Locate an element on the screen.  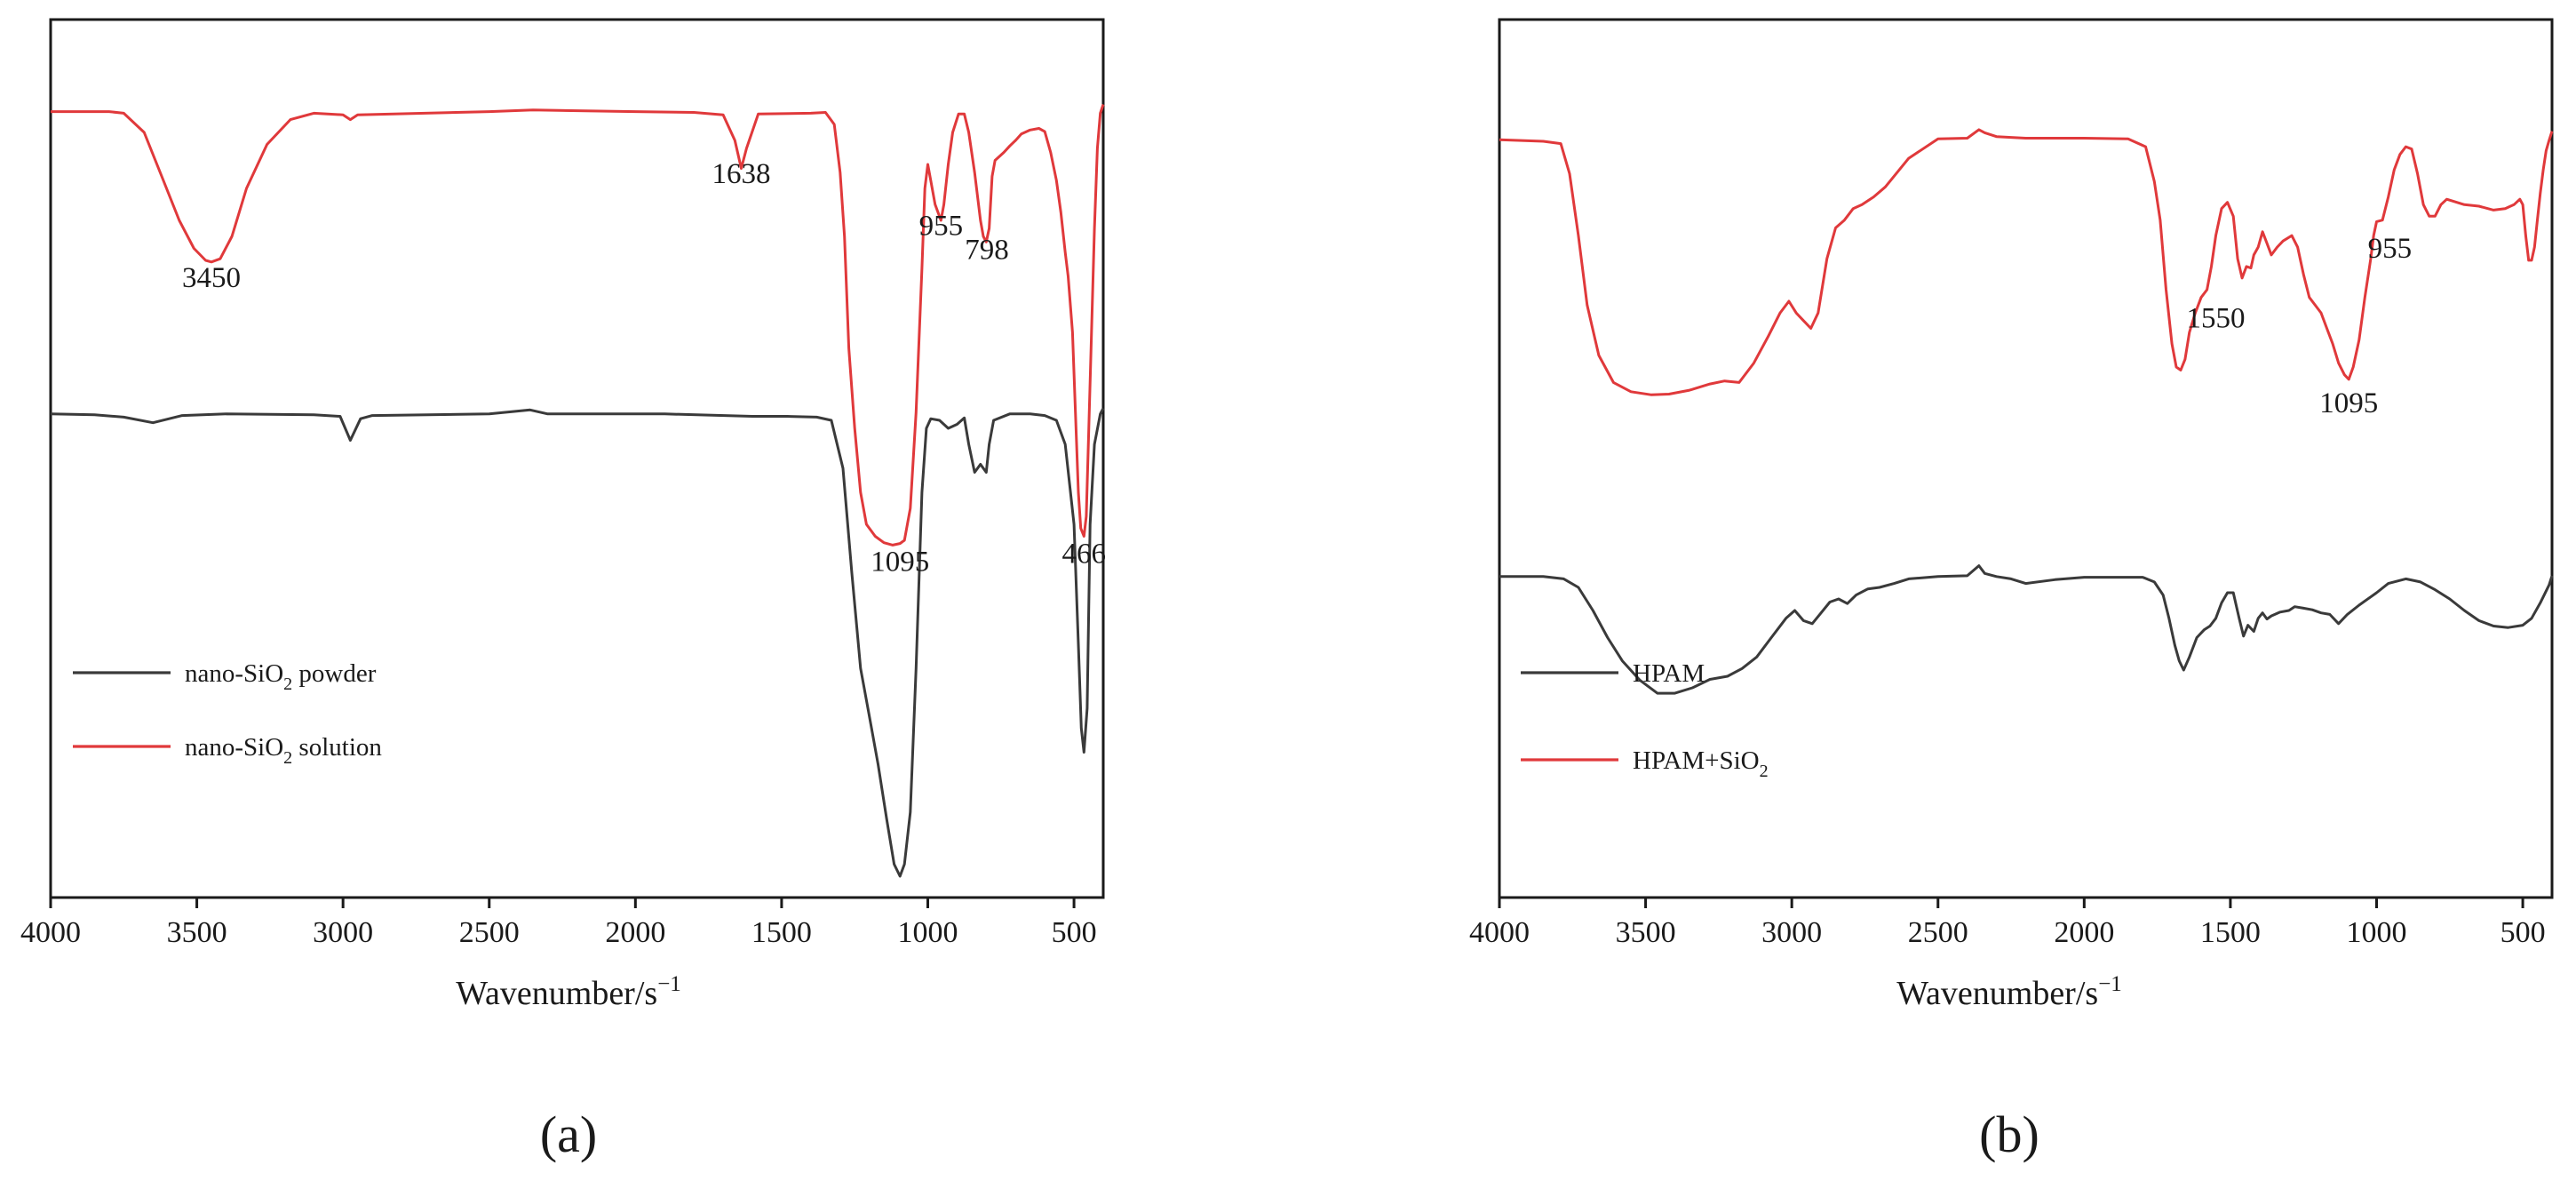
legend-label-hpam: HPAM is located at coordinates (1669, 673).